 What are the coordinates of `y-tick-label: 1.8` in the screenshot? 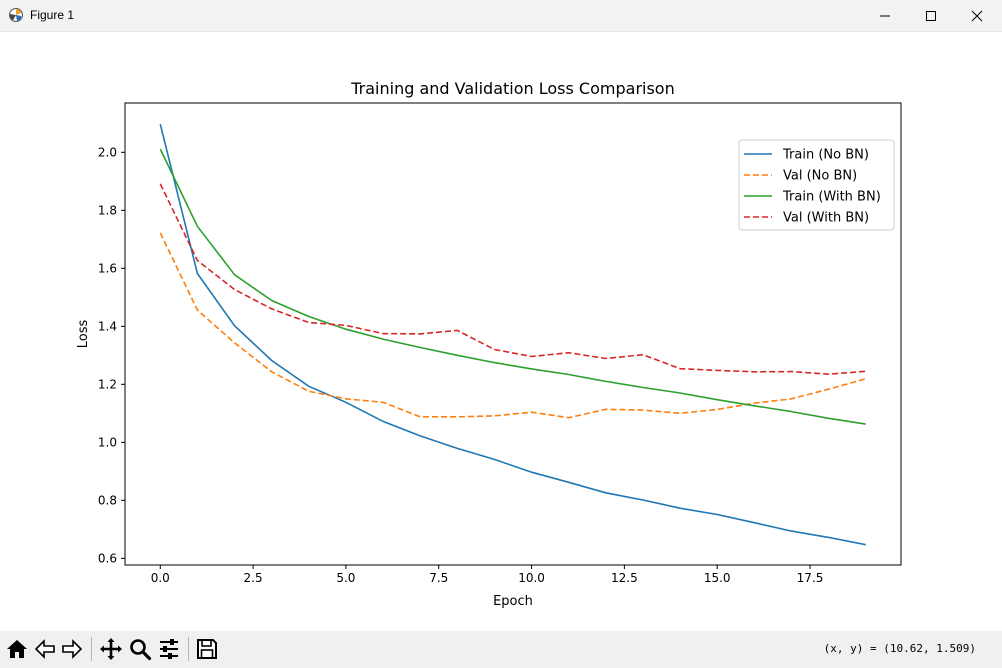 It's located at (107, 210).